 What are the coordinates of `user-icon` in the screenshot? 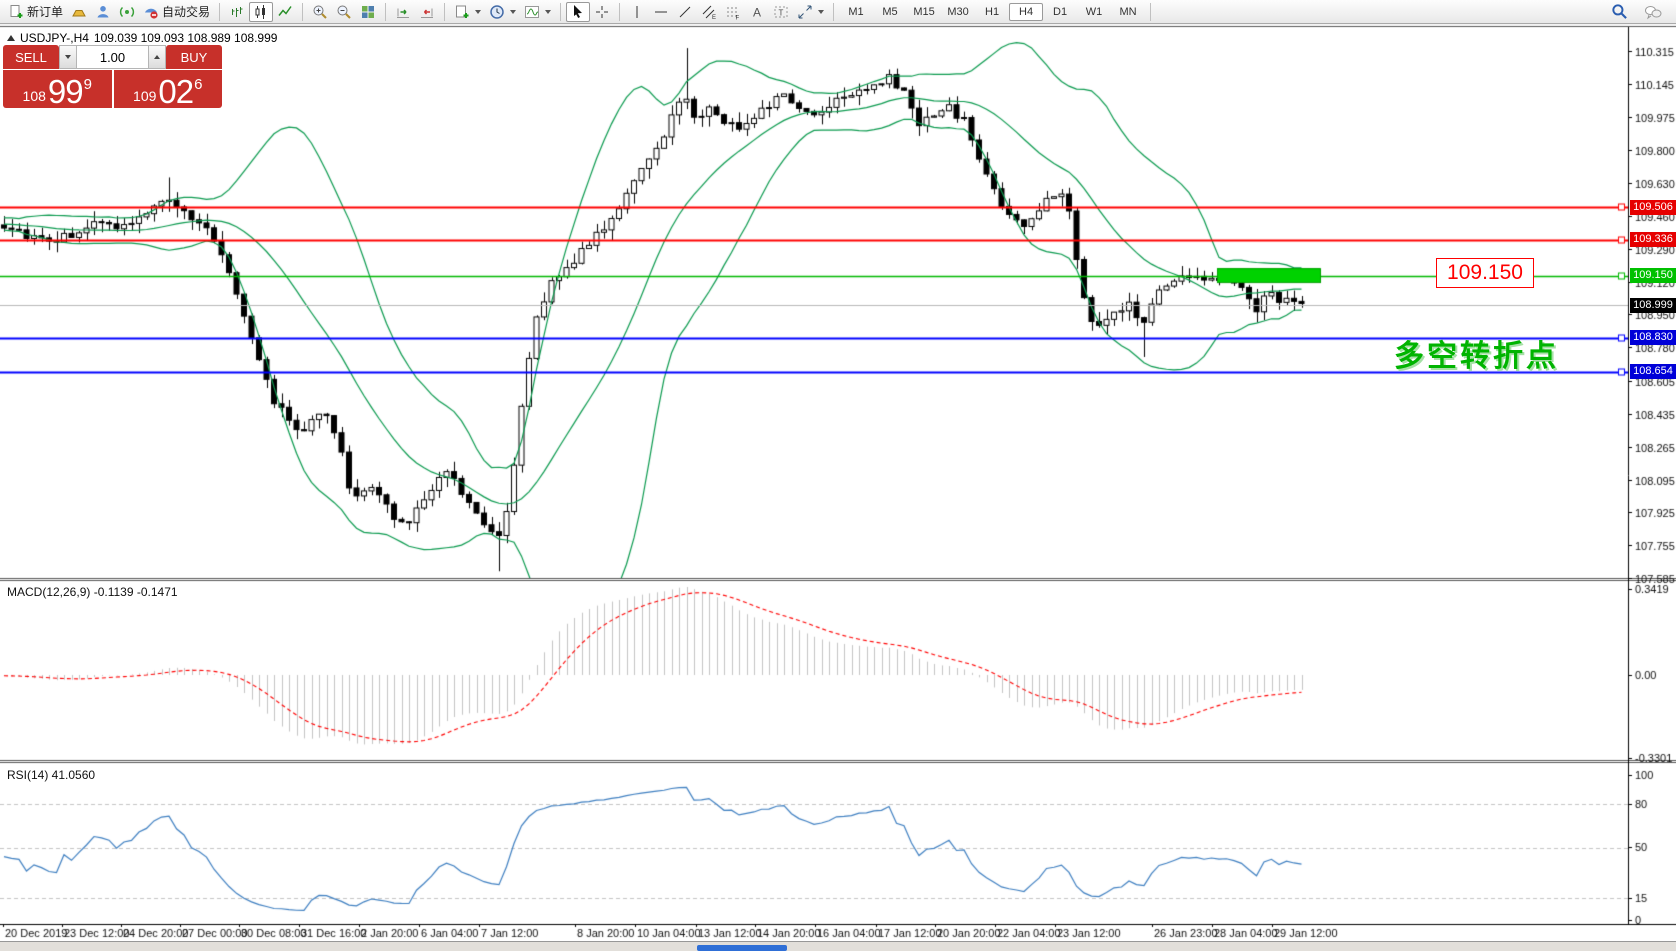 It's located at (103, 11).